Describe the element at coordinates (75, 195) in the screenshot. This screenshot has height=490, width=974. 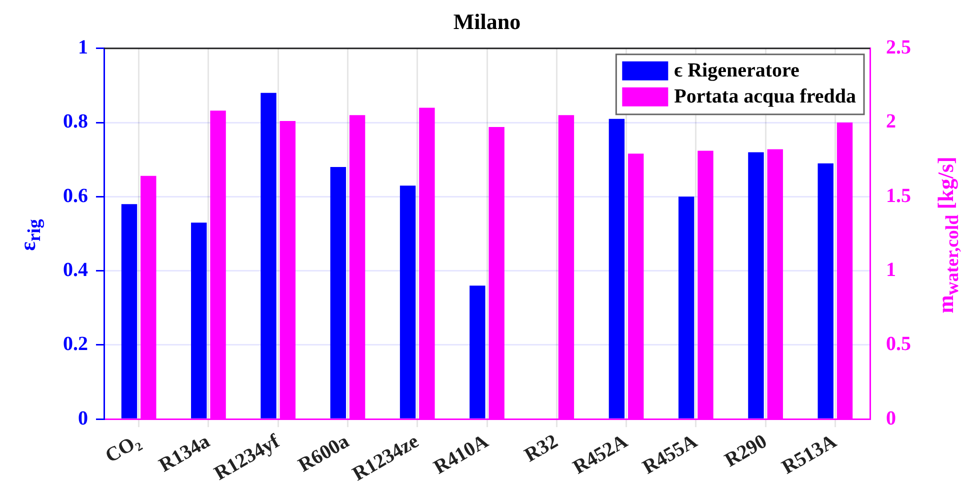
I see `y-tick-label: 0.6` at that location.